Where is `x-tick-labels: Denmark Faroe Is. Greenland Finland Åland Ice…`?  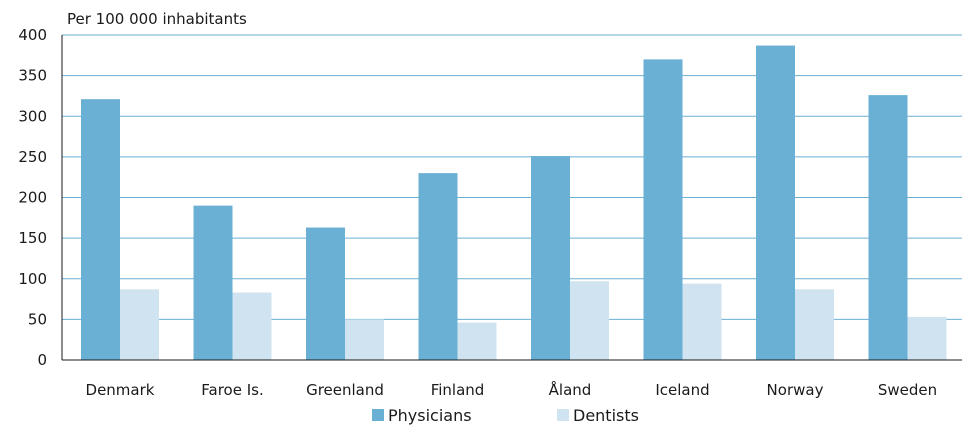 x-tick-labels: Denmark Faroe Is. Greenland Finland Åland Ice… is located at coordinates (512, 389).